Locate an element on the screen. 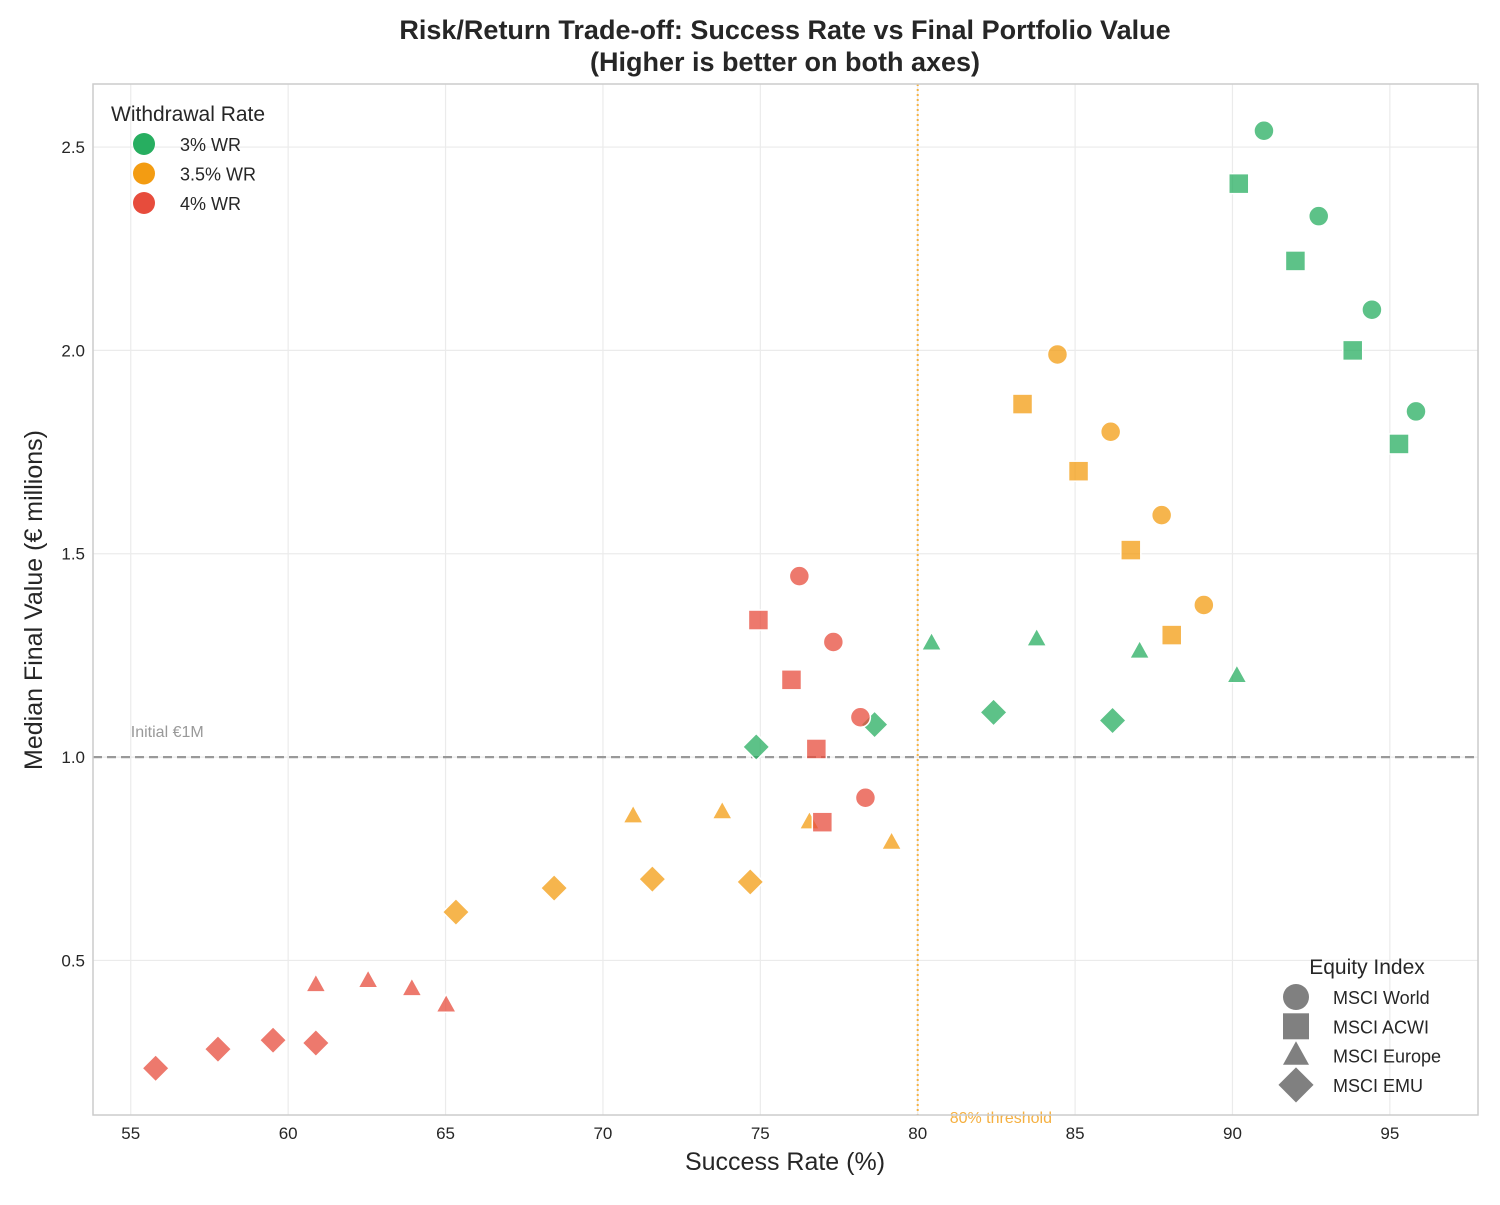 The width and height of the screenshot is (1500, 1205). y-tick-label: 2.0 is located at coordinates (73, 350).